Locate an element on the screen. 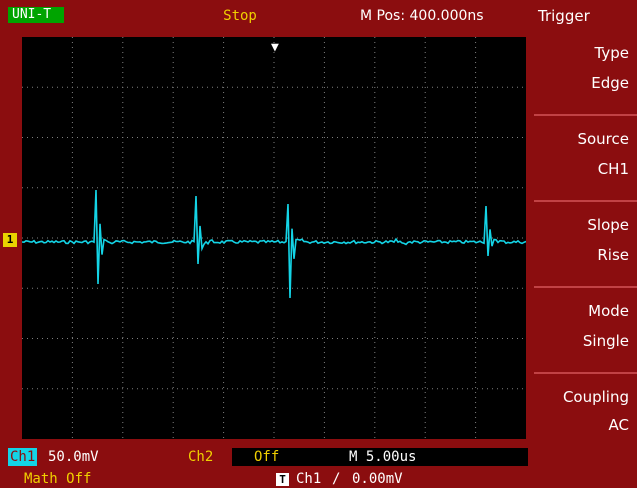  menu-value-type: Edge is located at coordinates (610, 83).